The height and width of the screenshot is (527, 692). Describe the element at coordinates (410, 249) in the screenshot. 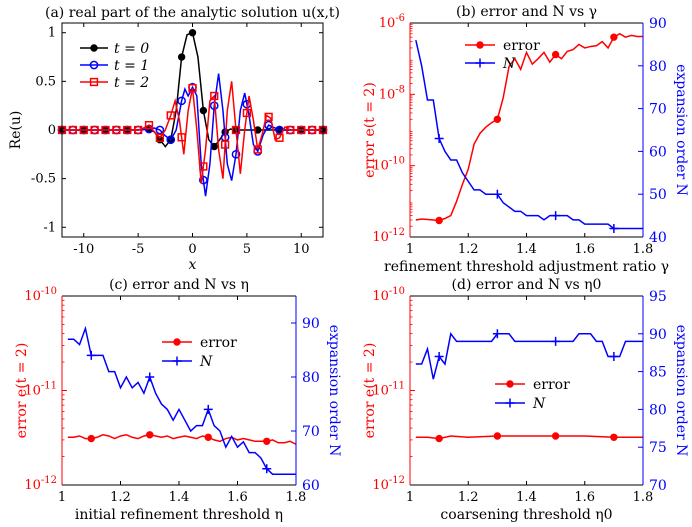

I see `panel-b-xtick: 1` at that location.